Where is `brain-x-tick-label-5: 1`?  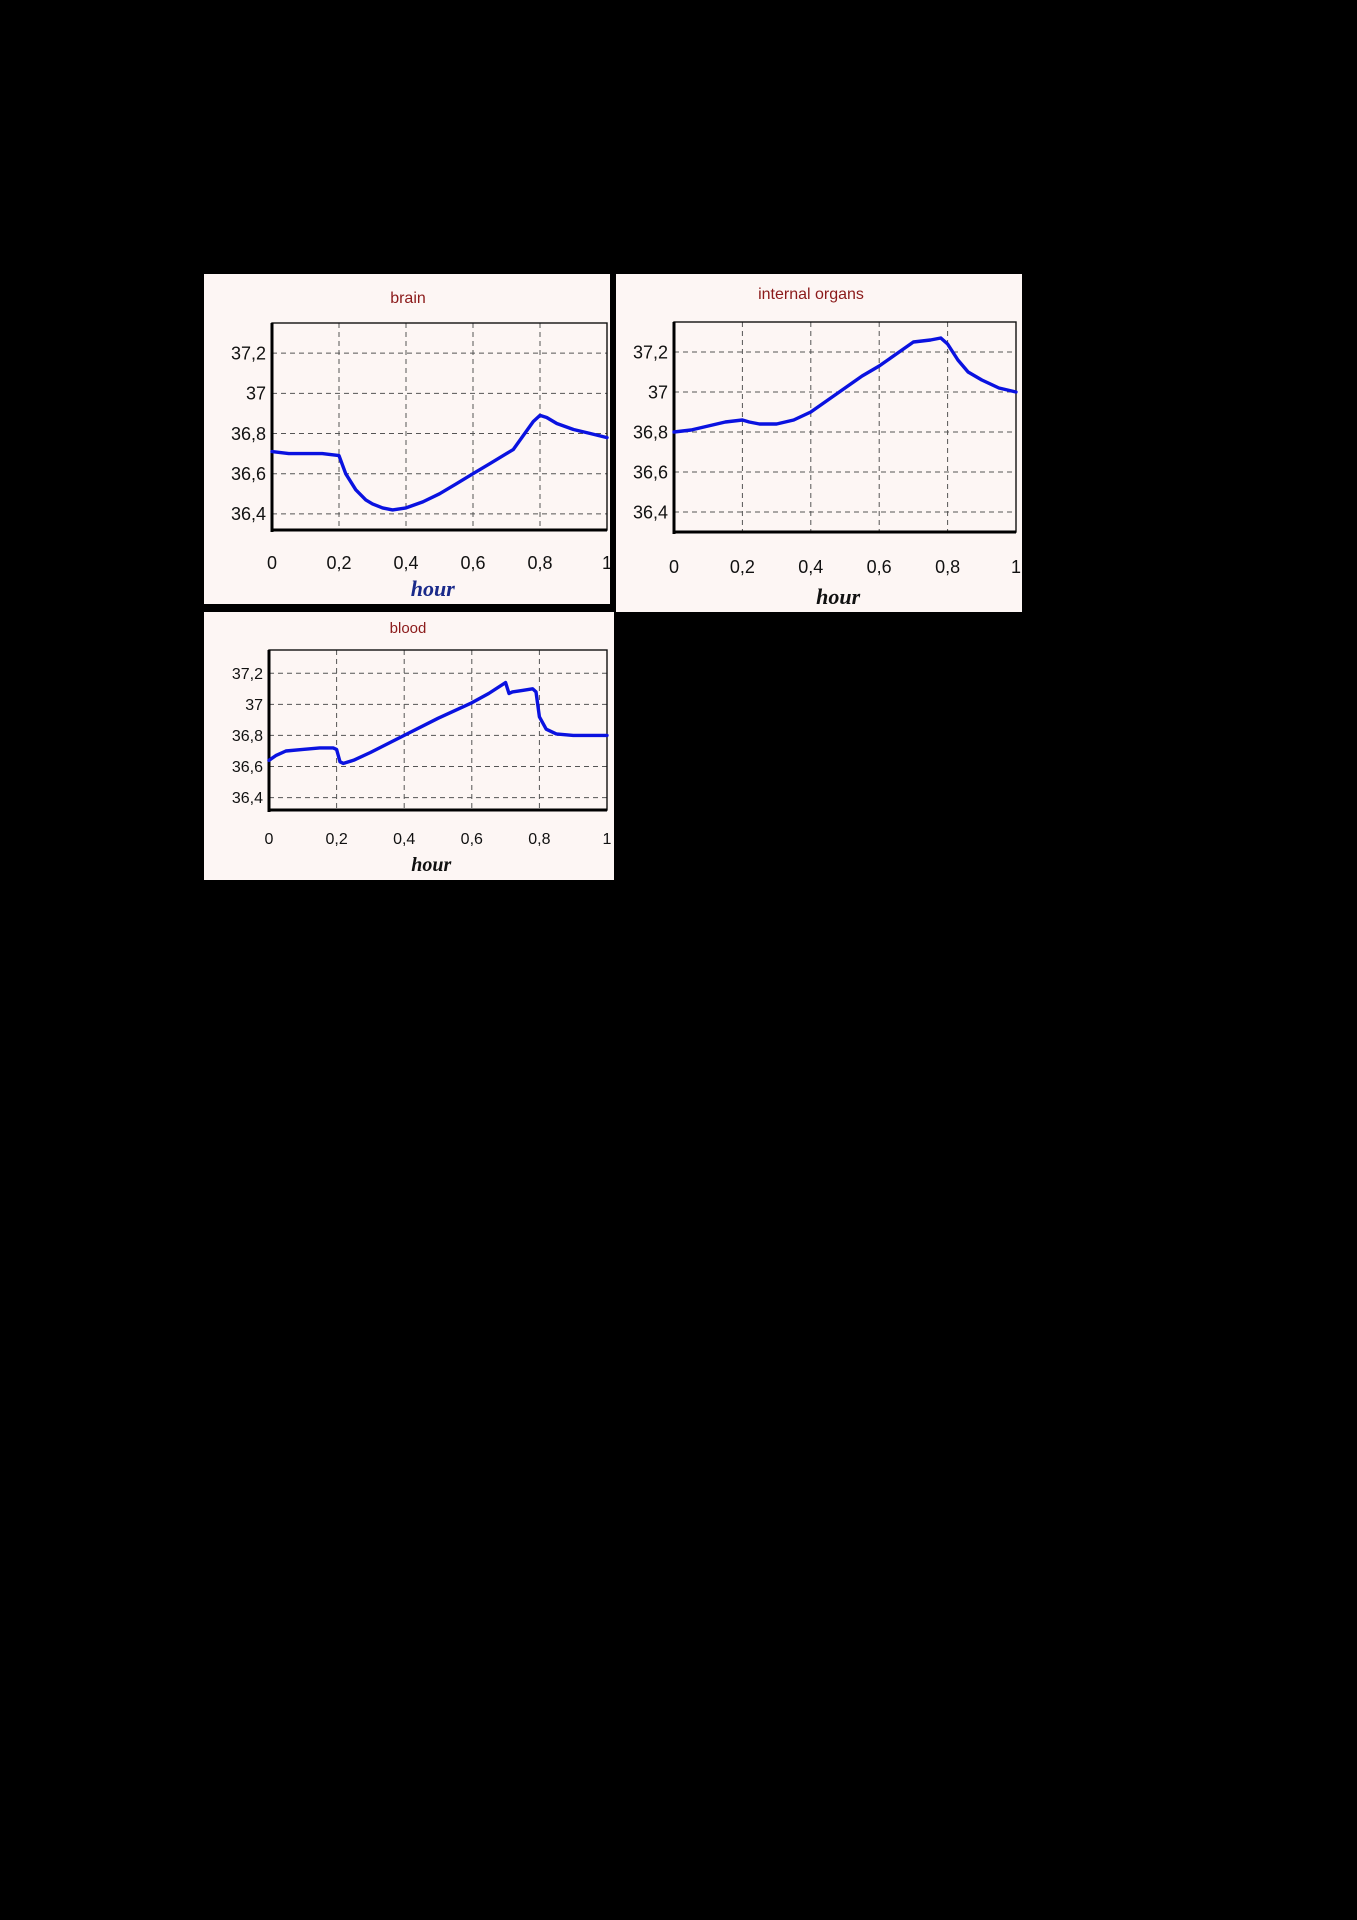
brain-x-tick-label-5: 1 is located at coordinates (606, 563).